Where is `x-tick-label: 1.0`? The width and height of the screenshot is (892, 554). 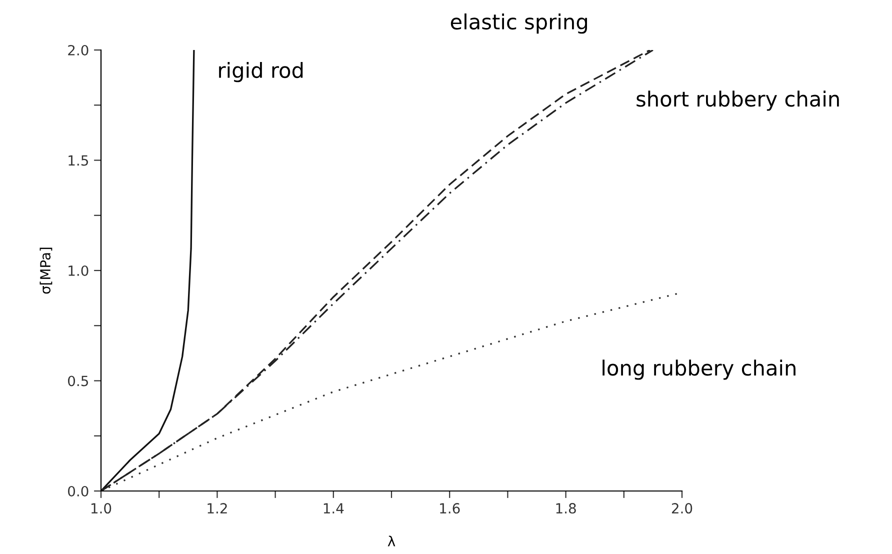
x-tick-label: 1.0 is located at coordinates (101, 508).